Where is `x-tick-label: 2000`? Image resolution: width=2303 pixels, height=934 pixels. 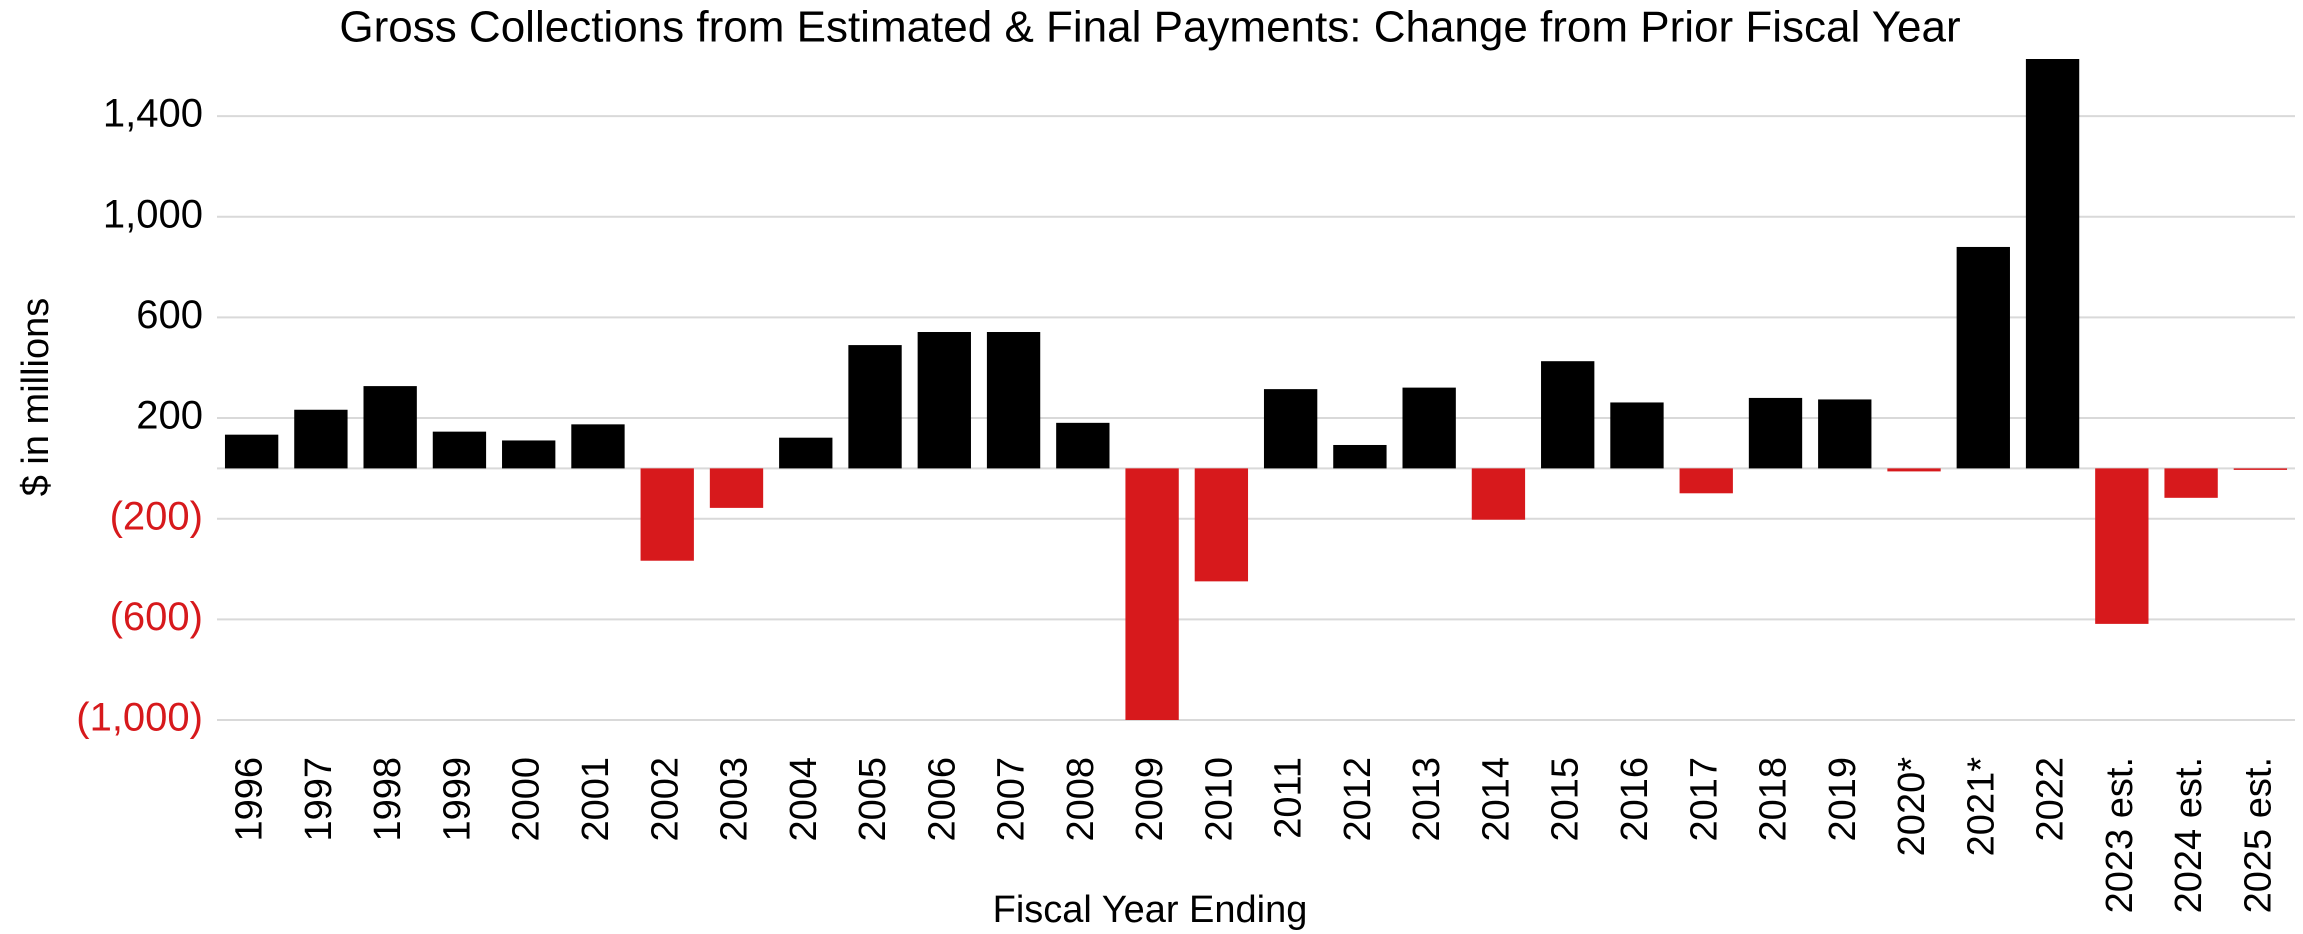 x-tick-label: 2000 is located at coordinates (527, 799).